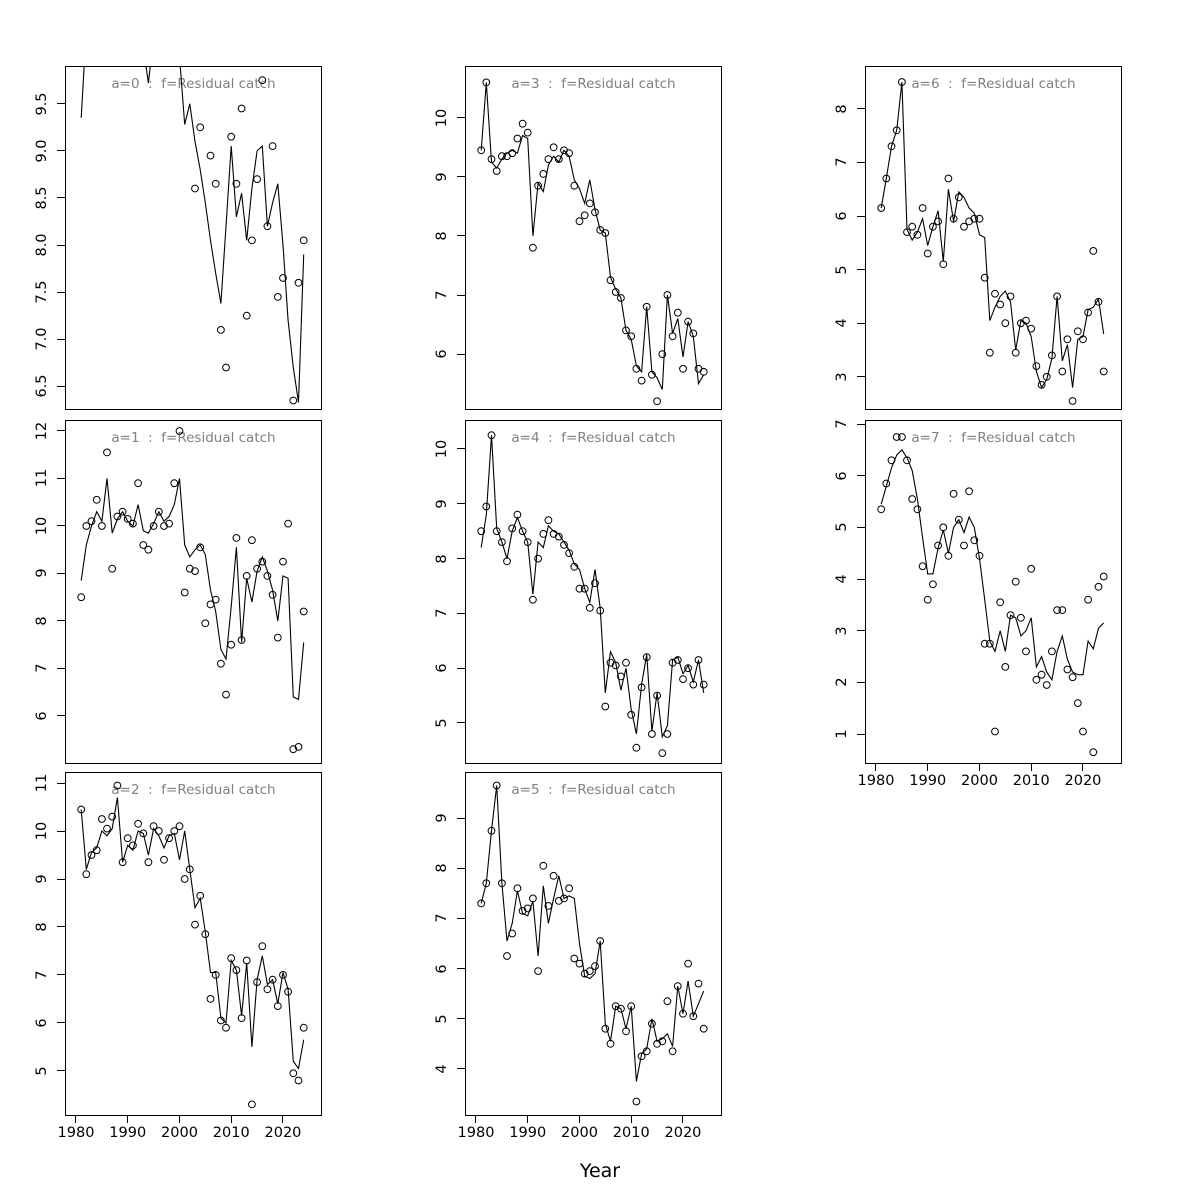 Image resolution: width=1200 pixels, height=1200 pixels. What do you see at coordinates (993, 84) in the screenshot?
I see `panel-title: a=6 : f=Residual catch` at bounding box center [993, 84].